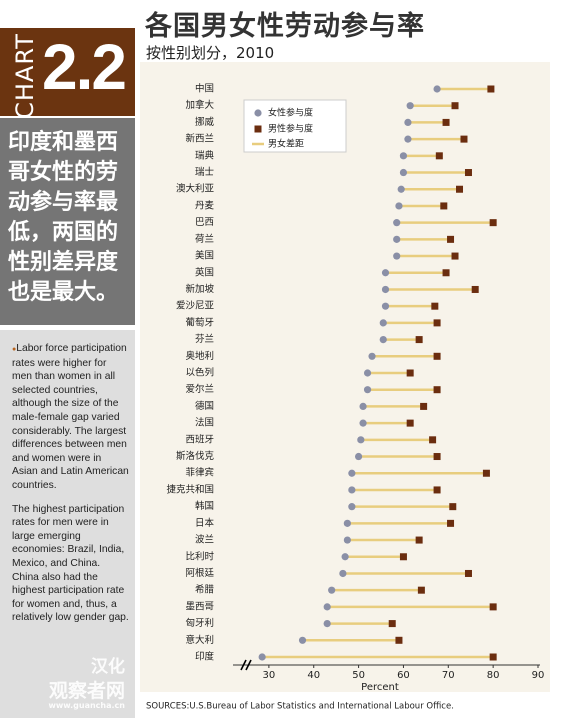 This screenshot has width=576, height=718. What do you see at coordinates (448, 675) in the screenshot?
I see `x-tick-label: 70` at bounding box center [448, 675].